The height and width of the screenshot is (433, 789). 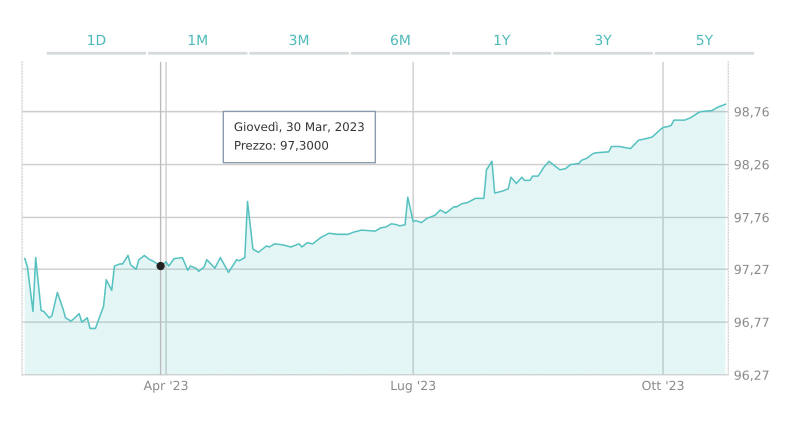 What do you see at coordinates (751, 323) in the screenshot?
I see `y-tick-label: 96,77` at bounding box center [751, 323].